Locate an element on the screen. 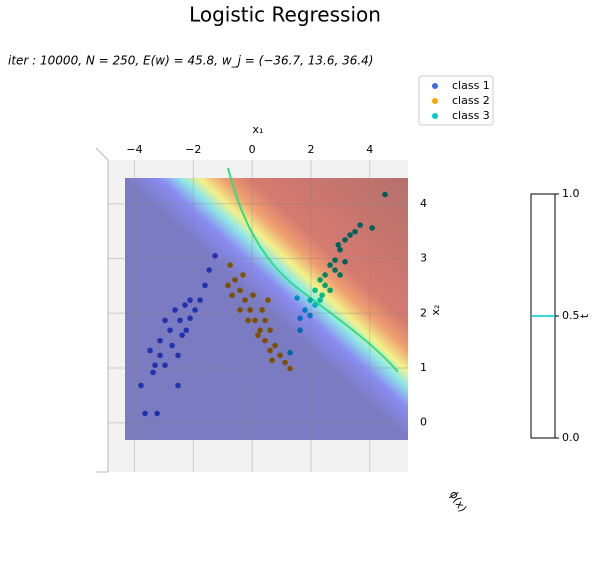 The image size is (598, 572). y-tick-label: 2 is located at coordinates (423, 312).